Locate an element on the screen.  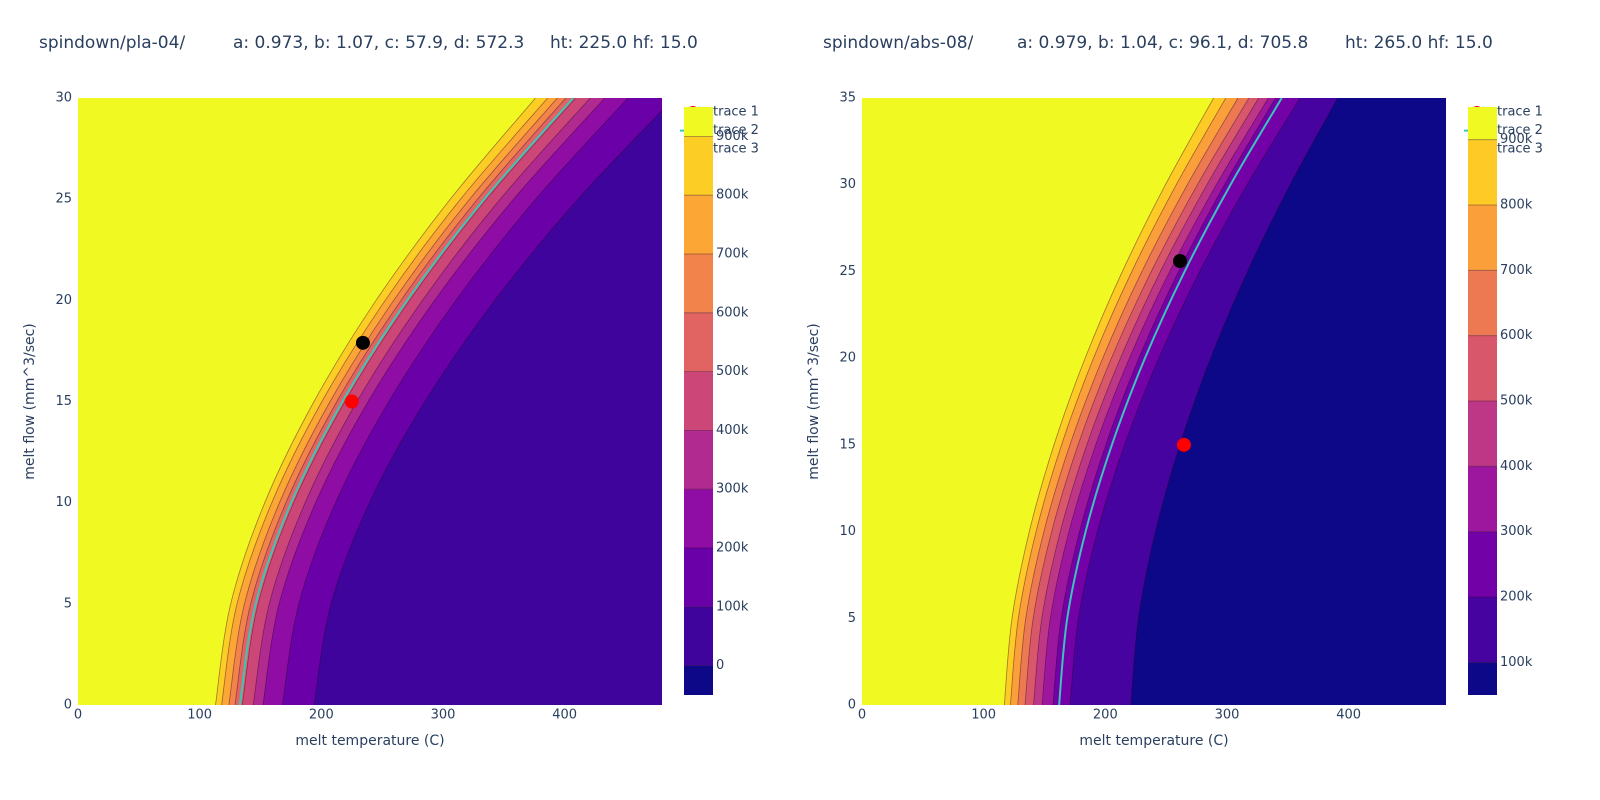
series-line is located at coordinates (1170, 401).